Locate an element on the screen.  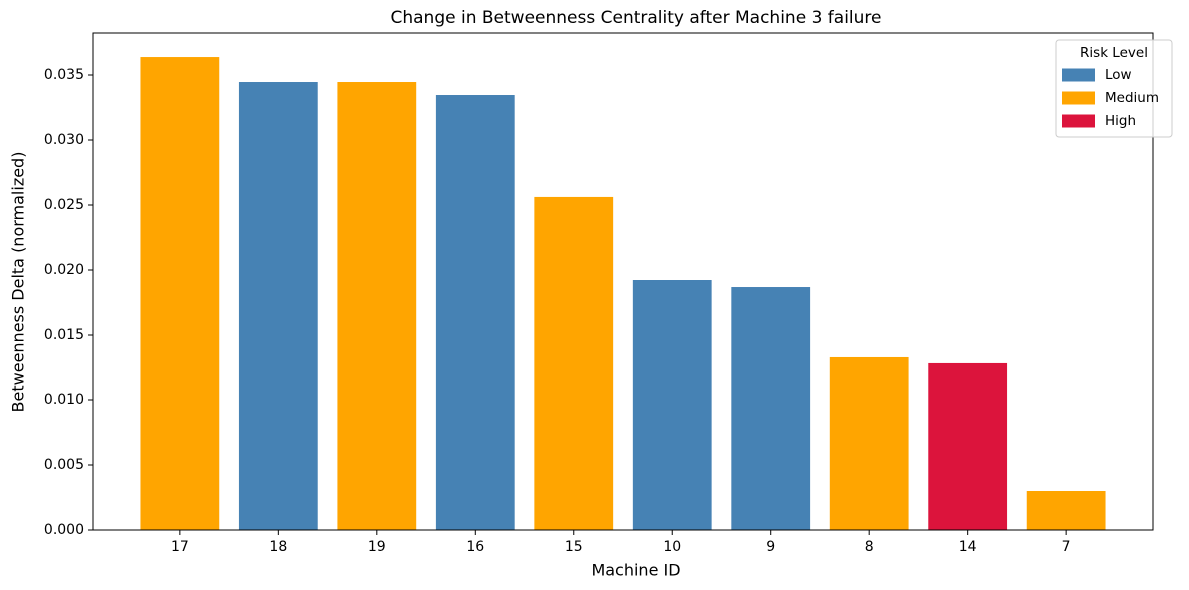
y-tick-label: 0.020 is located at coordinates (64, 270).